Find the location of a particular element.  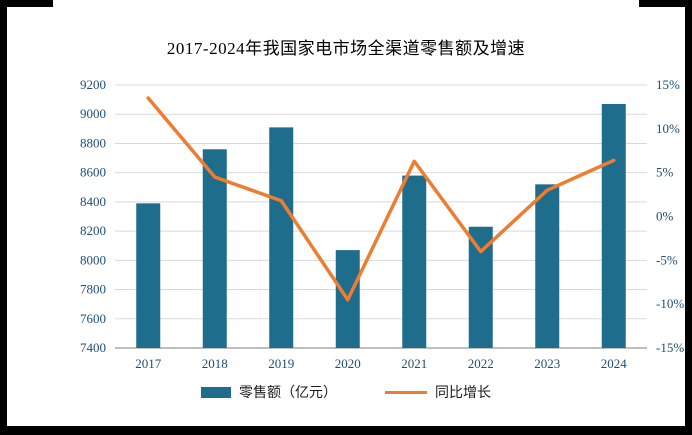

left-axis-label: 7400 is located at coordinates (93, 347).